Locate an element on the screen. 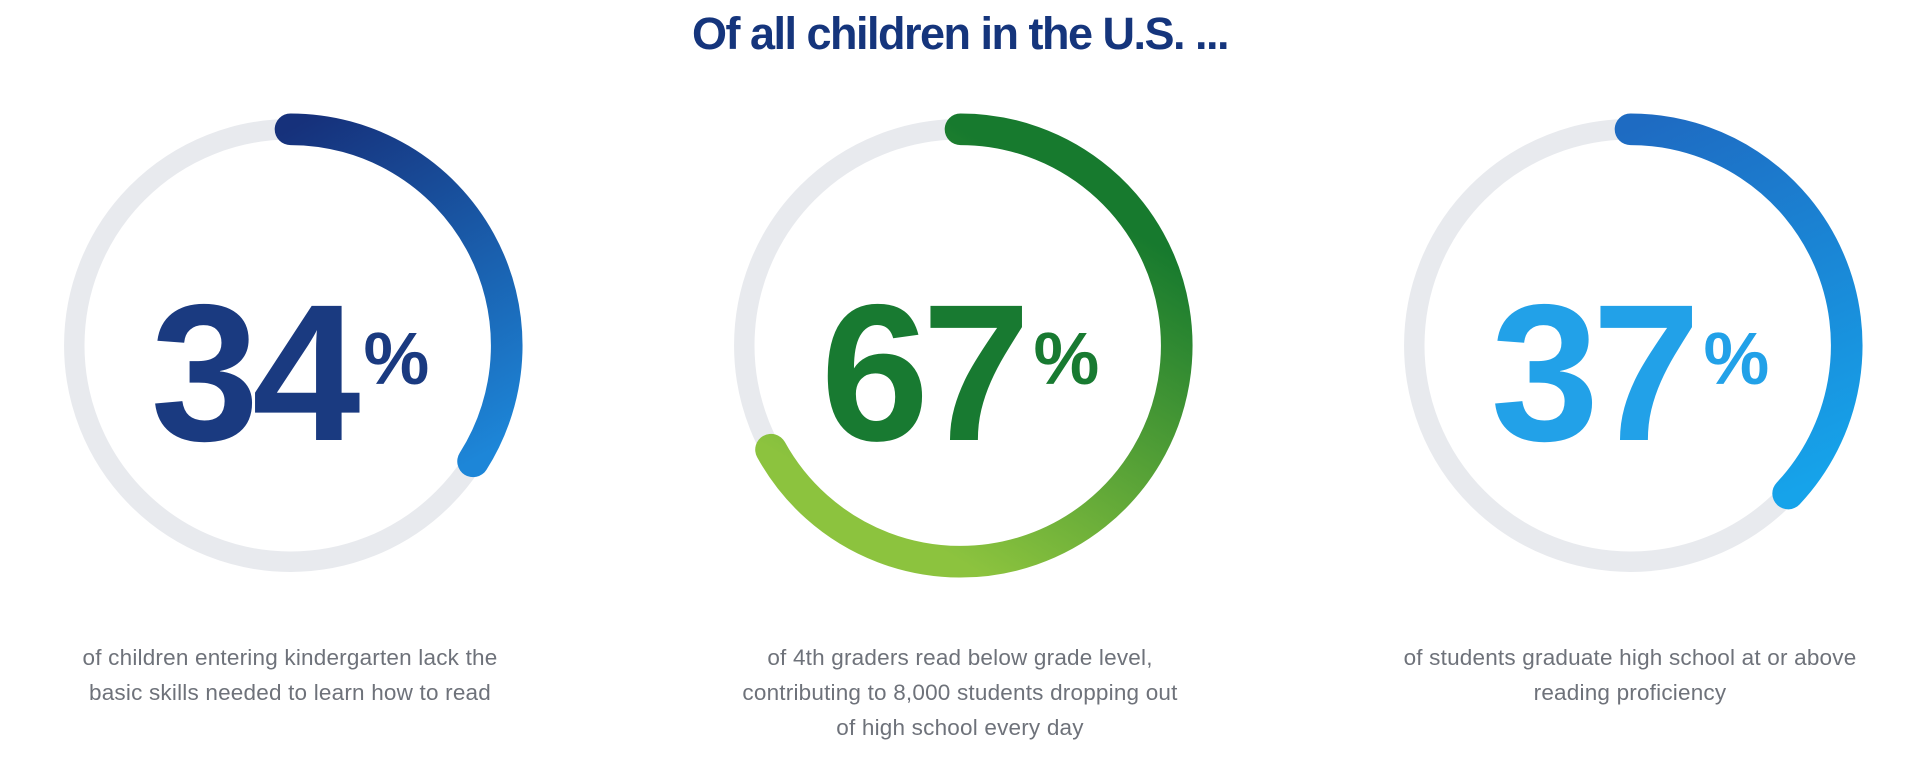  donut-chart-graduates: 37% is located at coordinates (1630, 345).